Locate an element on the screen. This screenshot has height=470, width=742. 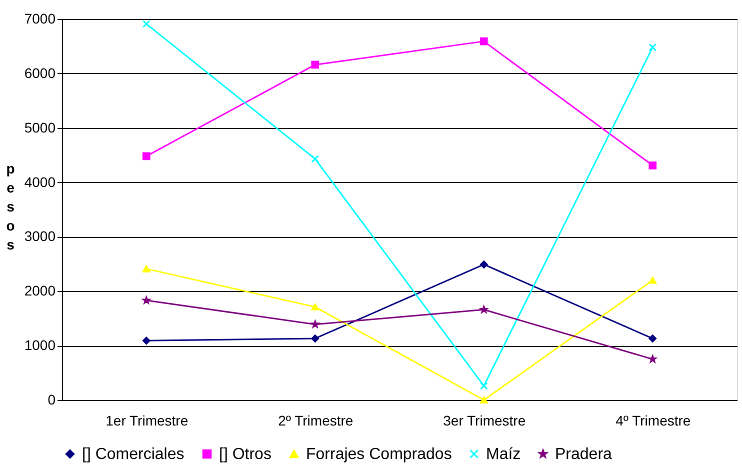
x-tick-label: 2º Trimestre is located at coordinates (316, 420).